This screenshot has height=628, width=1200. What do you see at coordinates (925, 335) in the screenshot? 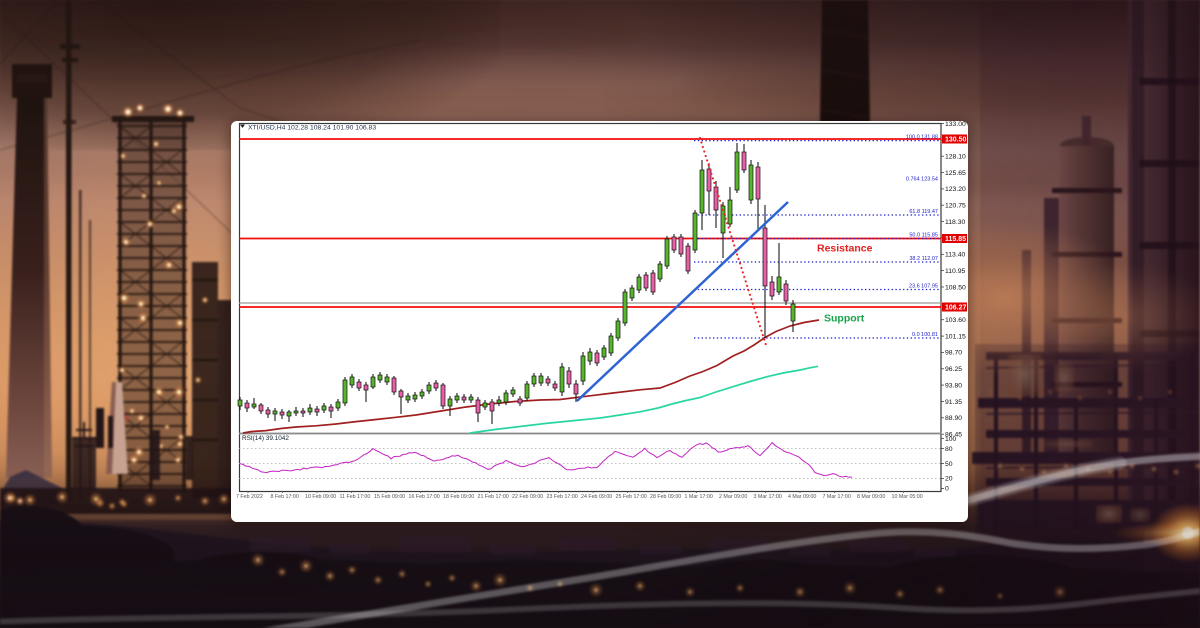
I see `svg-text: 0.0 100.81` at bounding box center [925, 335].